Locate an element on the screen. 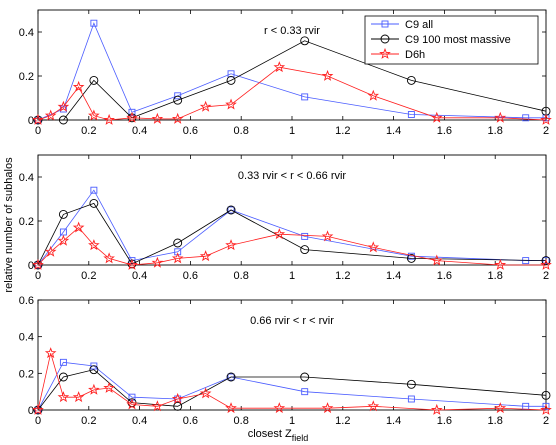  legend-item-d6h: D6h is located at coordinates (398, 54).